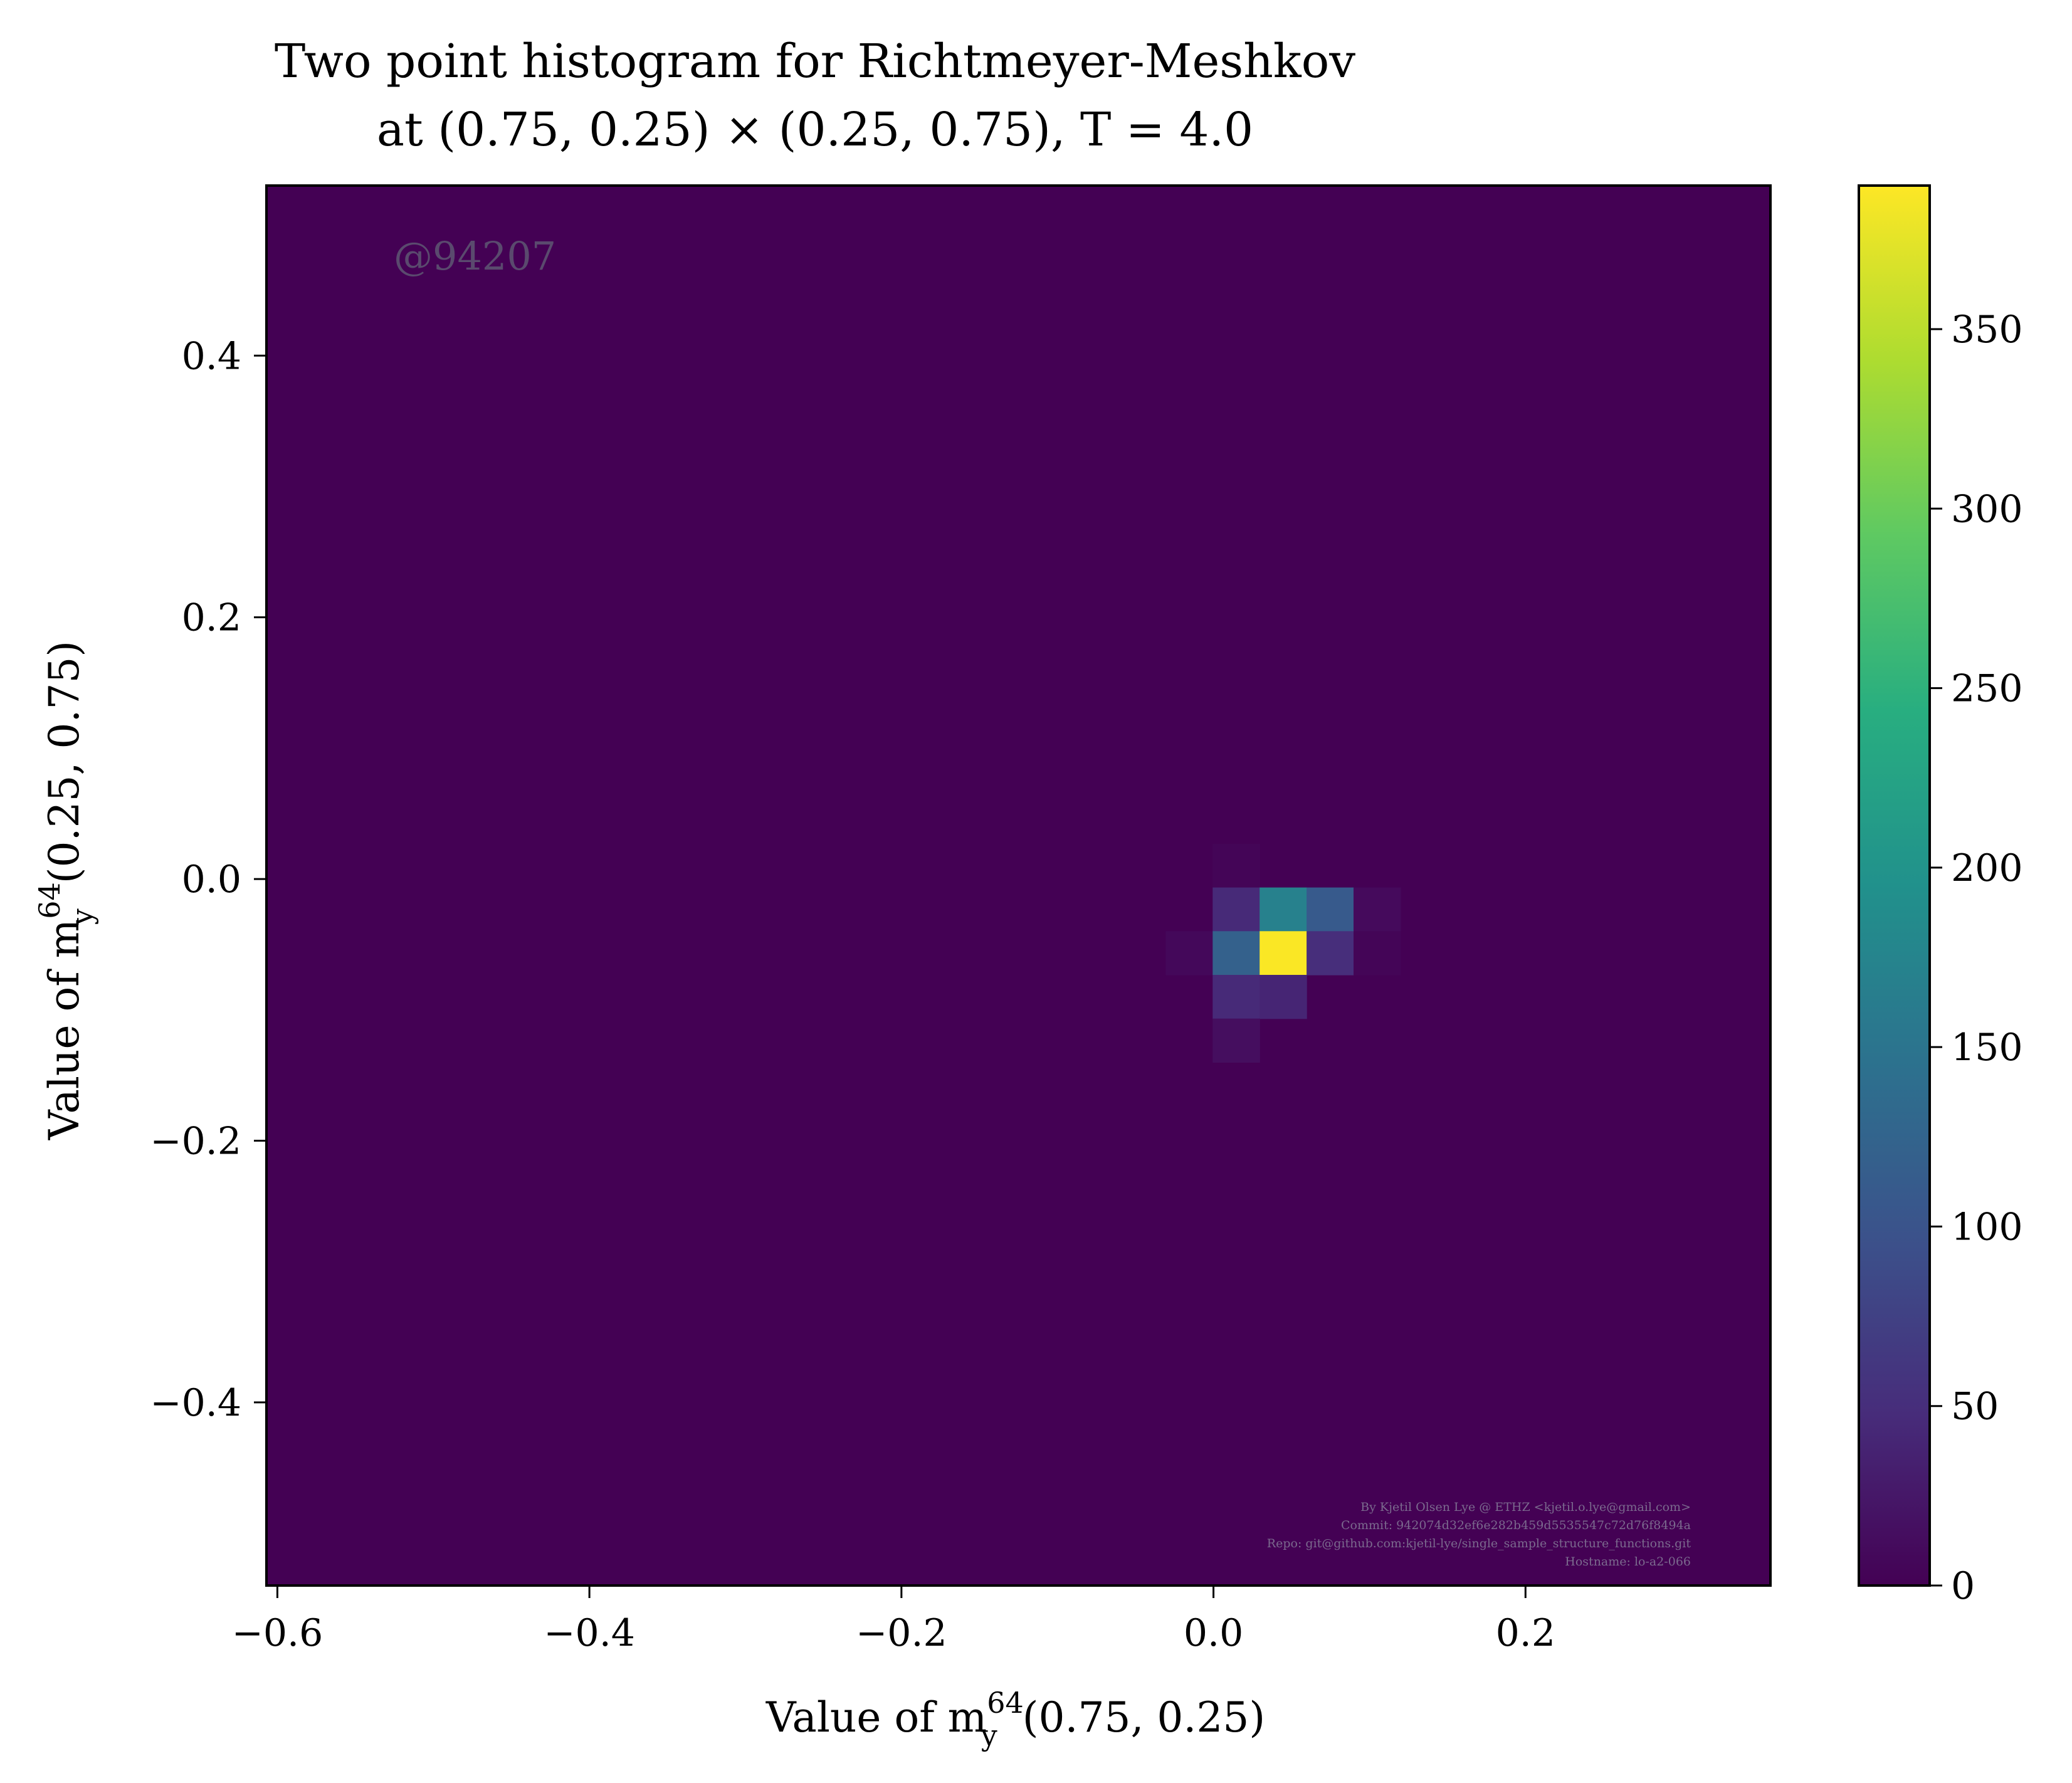  I want to click on x-axis-label-sup: 64, so click(1005, 1703).